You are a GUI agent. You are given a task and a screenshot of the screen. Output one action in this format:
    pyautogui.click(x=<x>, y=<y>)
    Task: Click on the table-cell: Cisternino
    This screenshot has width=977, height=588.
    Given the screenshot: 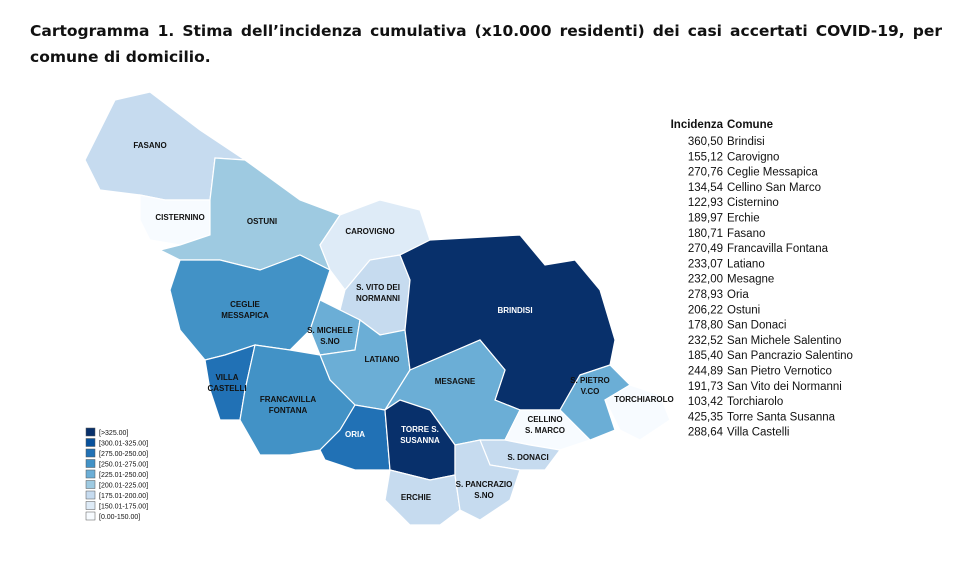 What is the action you would take?
    pyautogui.click(x=753, y=203)
    